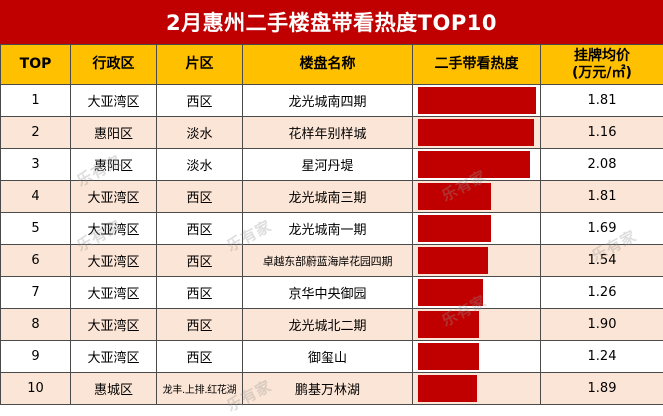  I want to click on rank-cell: 9, so click(36, 357).